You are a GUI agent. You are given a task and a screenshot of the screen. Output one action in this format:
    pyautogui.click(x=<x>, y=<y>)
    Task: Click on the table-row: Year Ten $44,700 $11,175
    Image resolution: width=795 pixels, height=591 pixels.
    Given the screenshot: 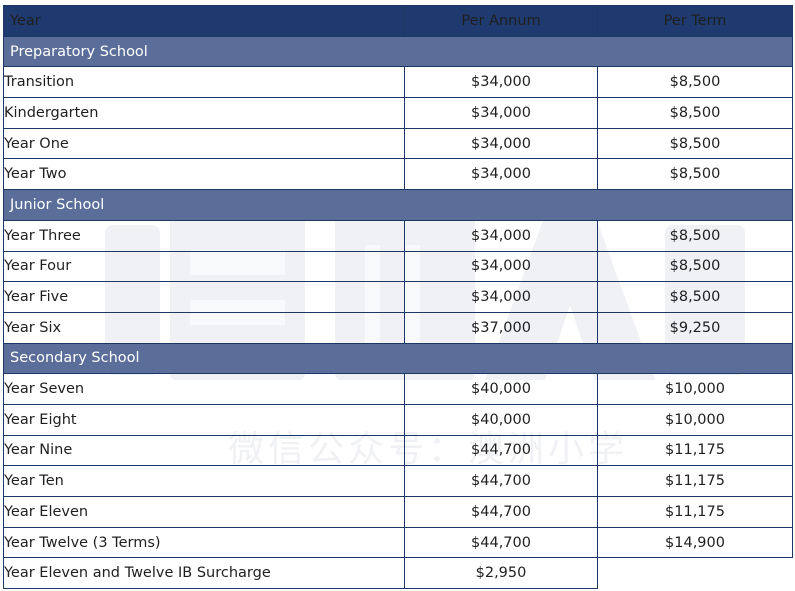 What is the action you would take?
    pyautogui.click(x=398, y=481)
    